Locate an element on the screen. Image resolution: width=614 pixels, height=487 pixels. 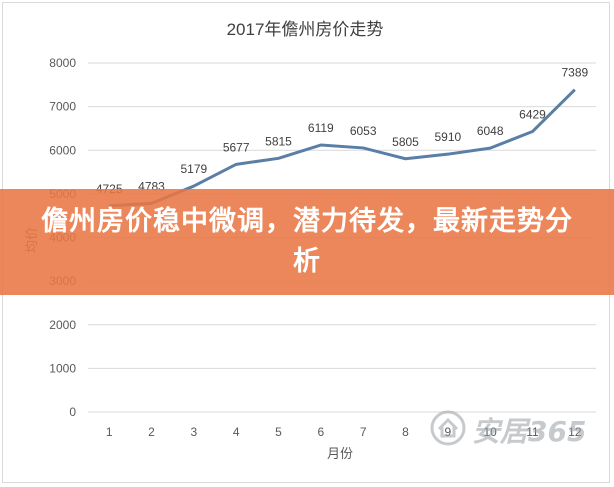
data-label: 6048 is located at coordinates (490, 131).